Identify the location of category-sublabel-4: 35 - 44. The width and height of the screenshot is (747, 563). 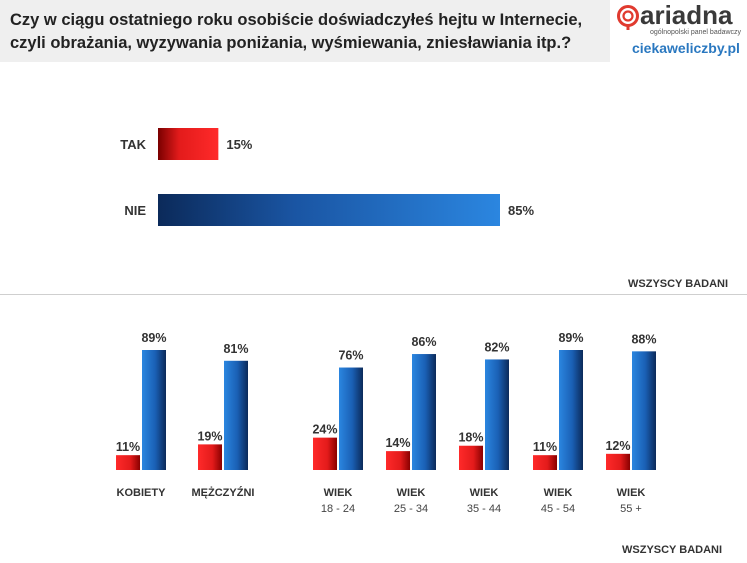
(484, 509).